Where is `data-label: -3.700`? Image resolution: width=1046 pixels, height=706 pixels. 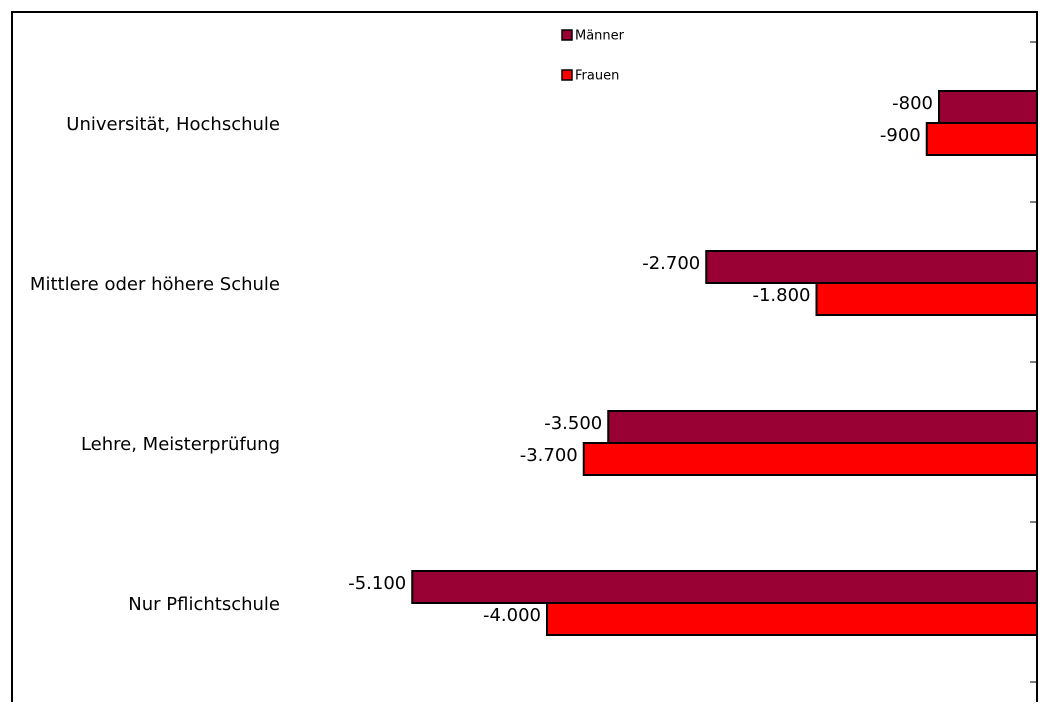 data-label: -3.700 is located at coordinates (549, 455).